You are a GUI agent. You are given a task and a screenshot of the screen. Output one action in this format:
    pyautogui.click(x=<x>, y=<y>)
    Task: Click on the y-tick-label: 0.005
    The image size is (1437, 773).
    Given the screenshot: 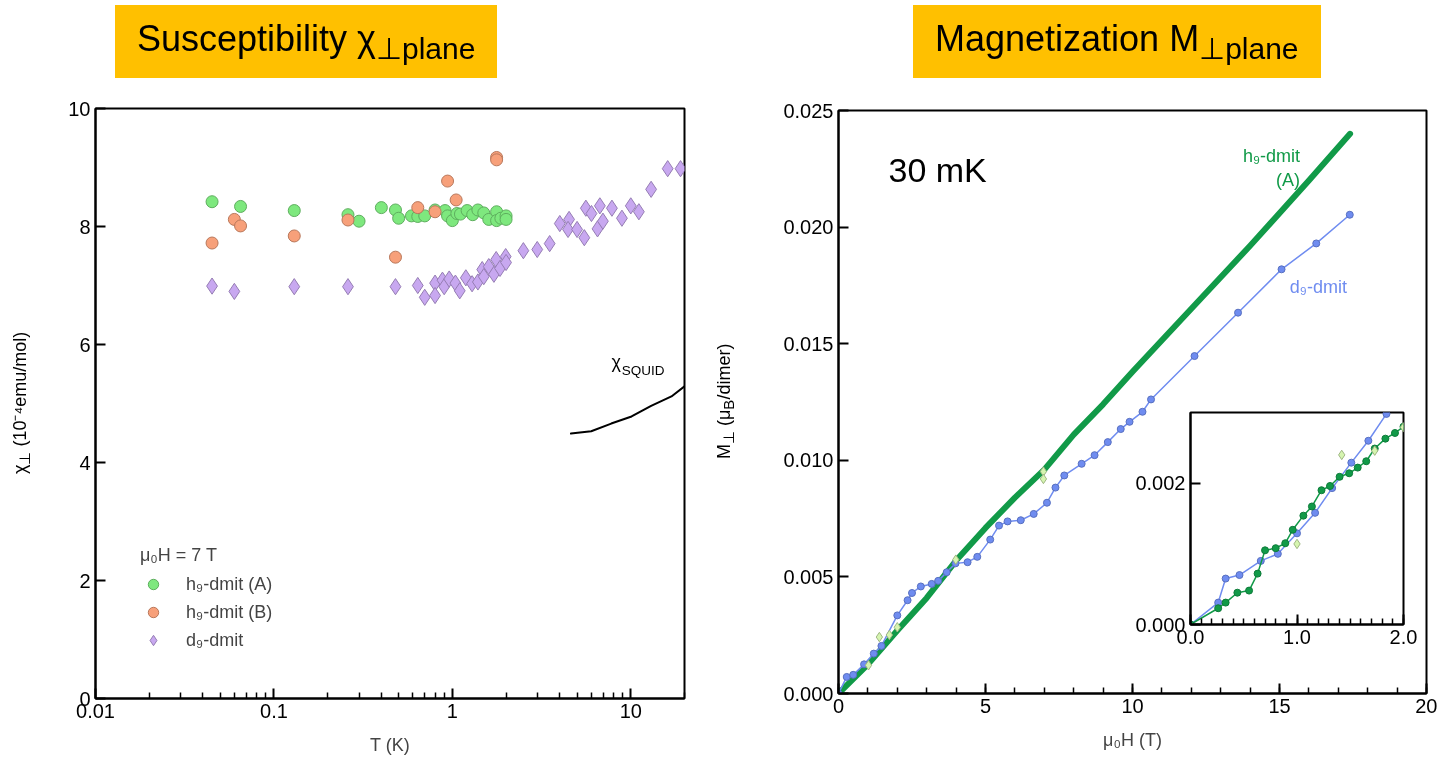 What is the action you would take?
    pyautogui.click(x=808, y=576)
    